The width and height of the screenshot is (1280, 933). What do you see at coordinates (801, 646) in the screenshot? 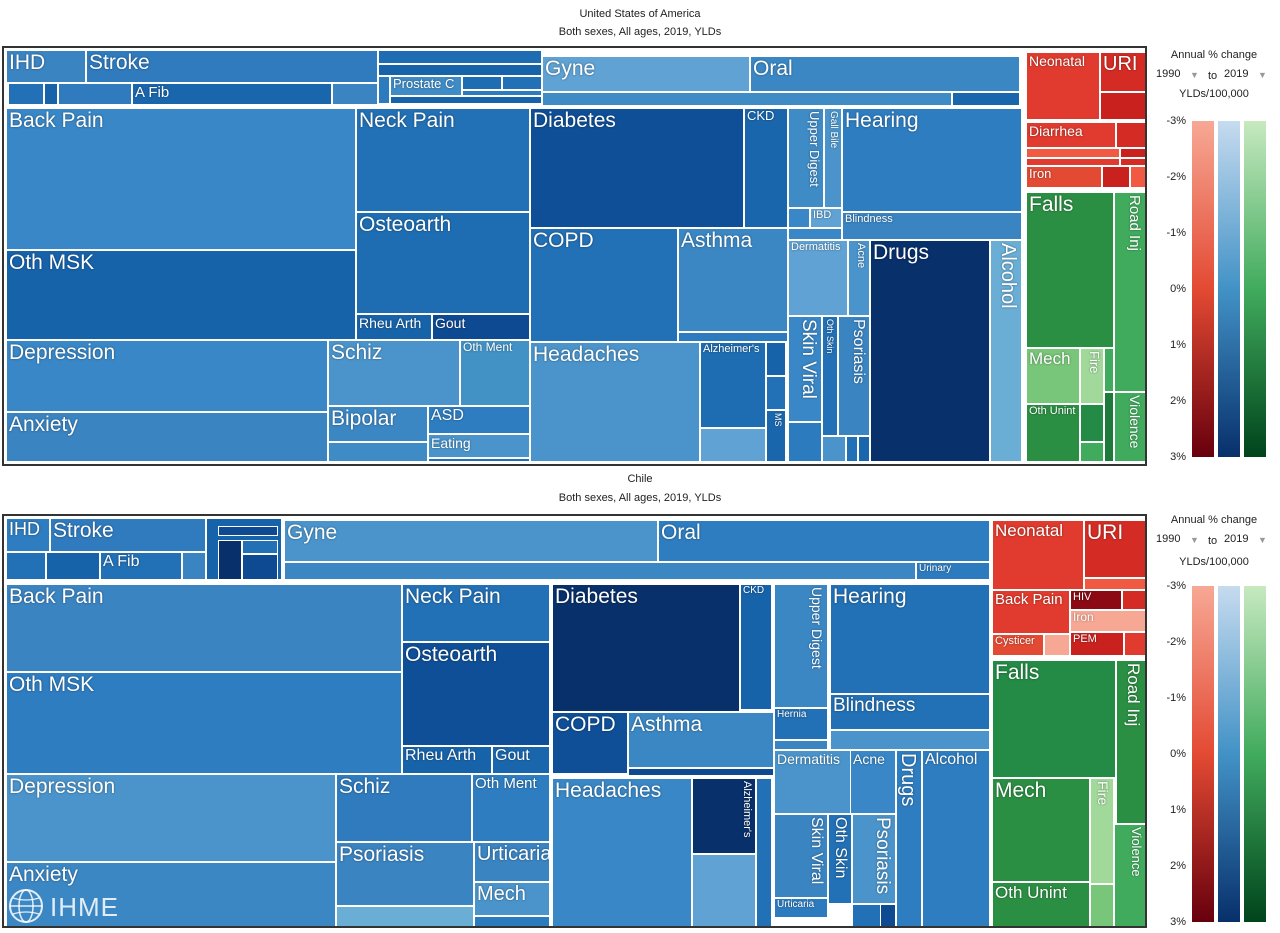
I see `treemap-cell: Upper Digest` at bounding box center [801, 646].